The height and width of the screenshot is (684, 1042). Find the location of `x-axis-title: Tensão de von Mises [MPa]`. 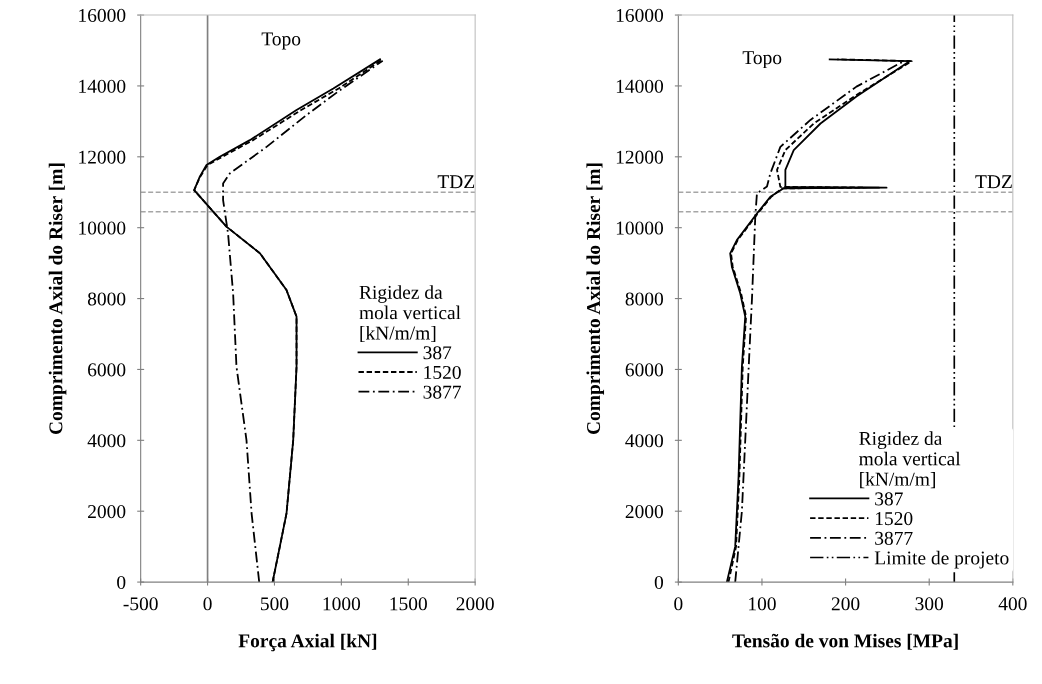

x-axis-title: Tensão de von Mises [MPa] is located at coordinates (845, 641).